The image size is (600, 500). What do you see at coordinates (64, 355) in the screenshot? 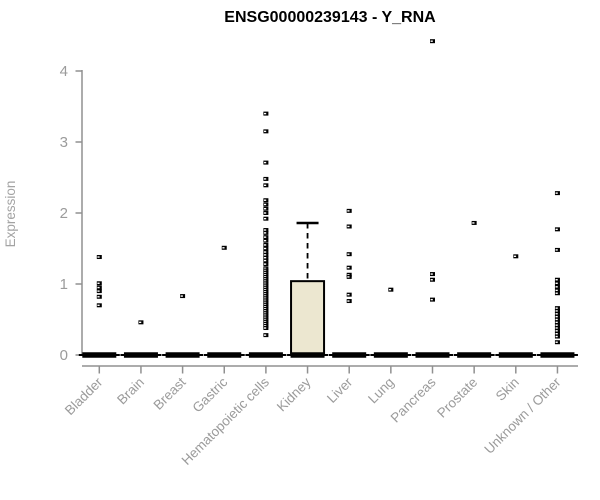
I see `y-tick-label: 0` at bounding box center [64, 355].